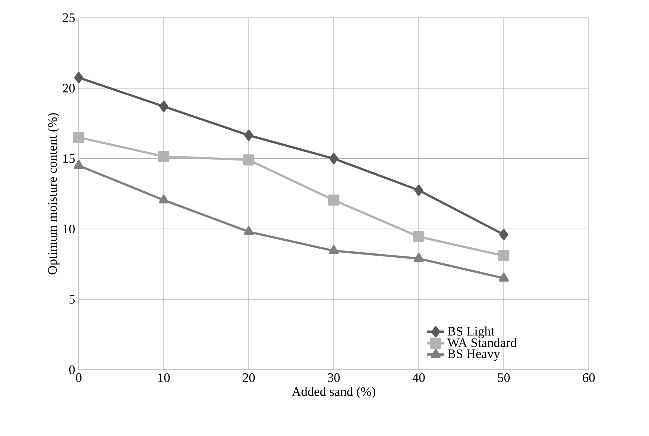 This screenshot has width=649, height=436. Describe the element at coordinates (72, 299) in the screenshot. I see `y-tick-label: 5` at that location.